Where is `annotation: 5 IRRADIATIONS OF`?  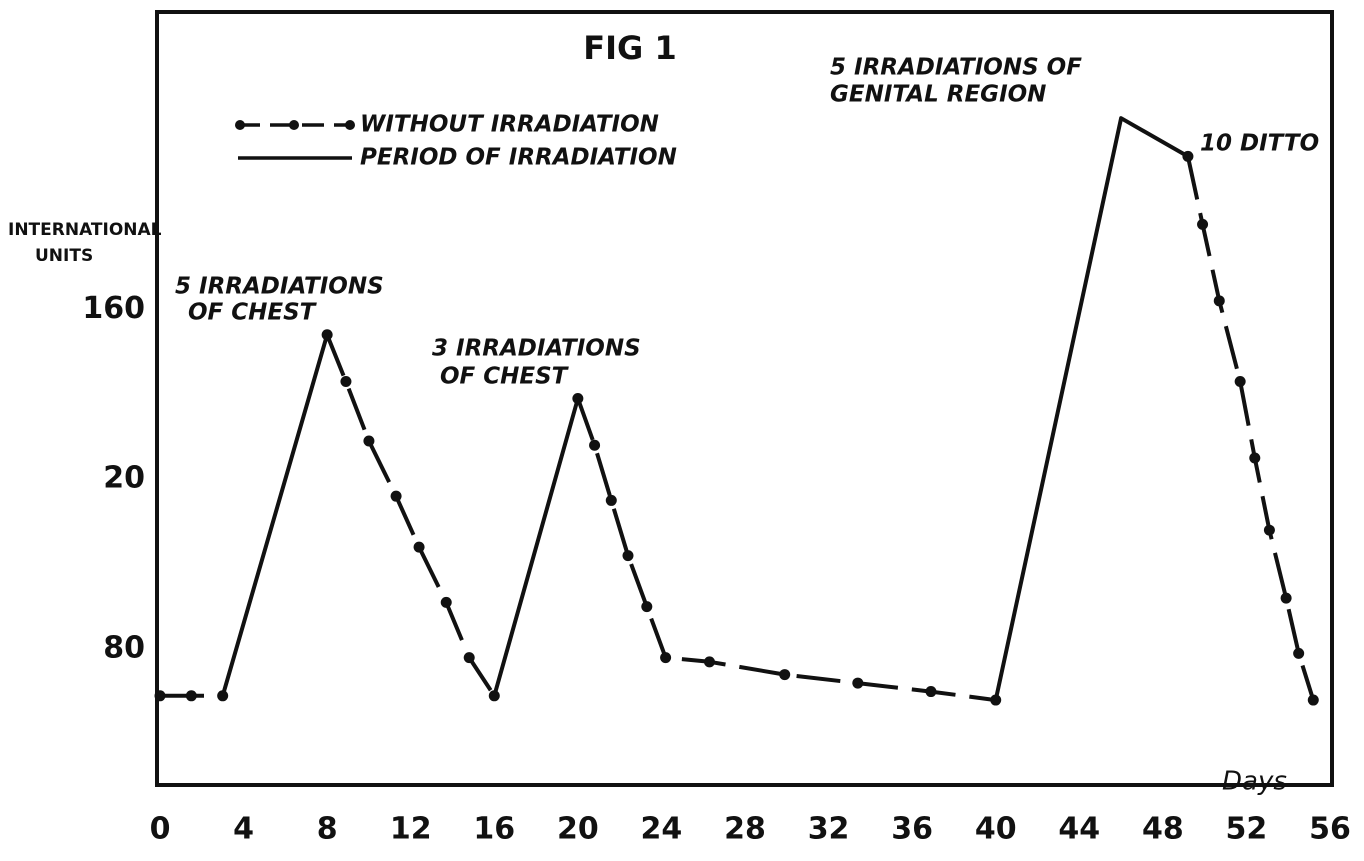
annotation: 5 IRRADIATIONS OF is located at coordinates (956, 68).